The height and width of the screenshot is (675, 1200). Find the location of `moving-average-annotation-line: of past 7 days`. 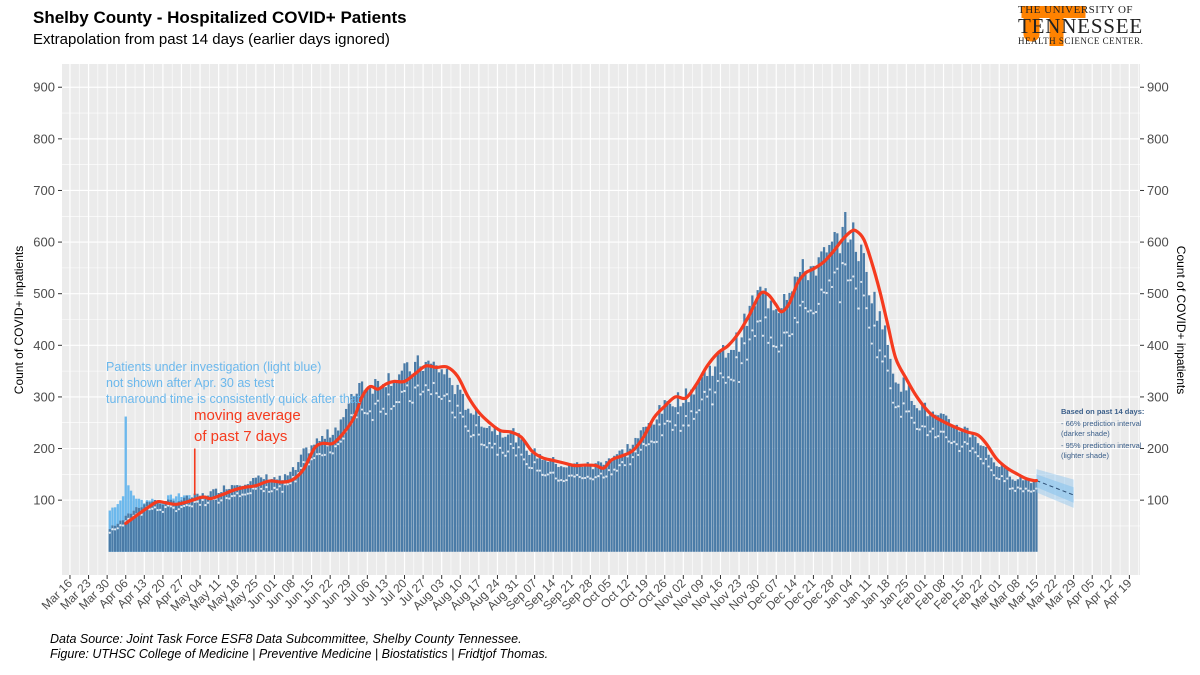

moving-average-annotation-line: of past 7 days is located at coordinates (240, 436).